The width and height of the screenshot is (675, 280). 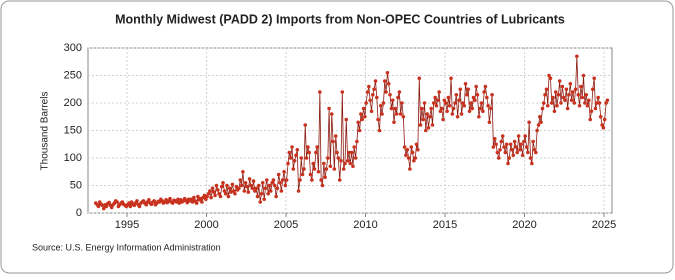 What do you see at coordinates (365, 225) in the screenshot?
I see `x-tick-label: 2010` at bounding box center [365, 225].